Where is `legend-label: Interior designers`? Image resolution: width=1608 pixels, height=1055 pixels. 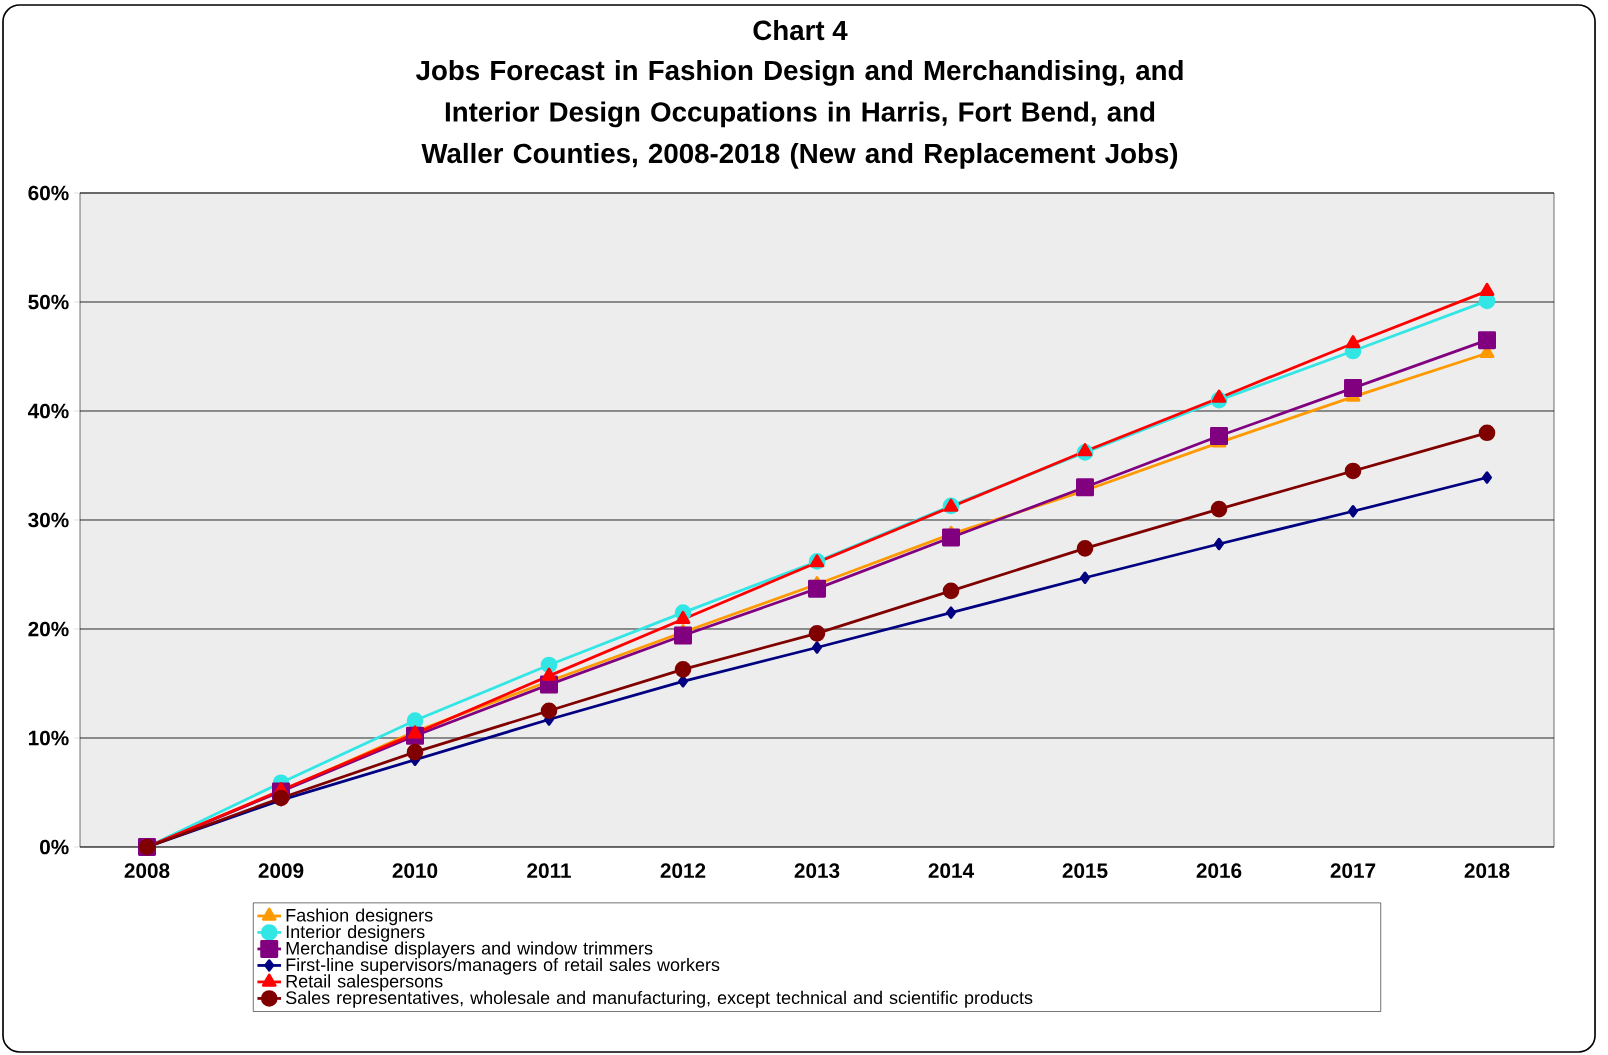 legend-label: Interior designers is located at coordinates (355, 933).